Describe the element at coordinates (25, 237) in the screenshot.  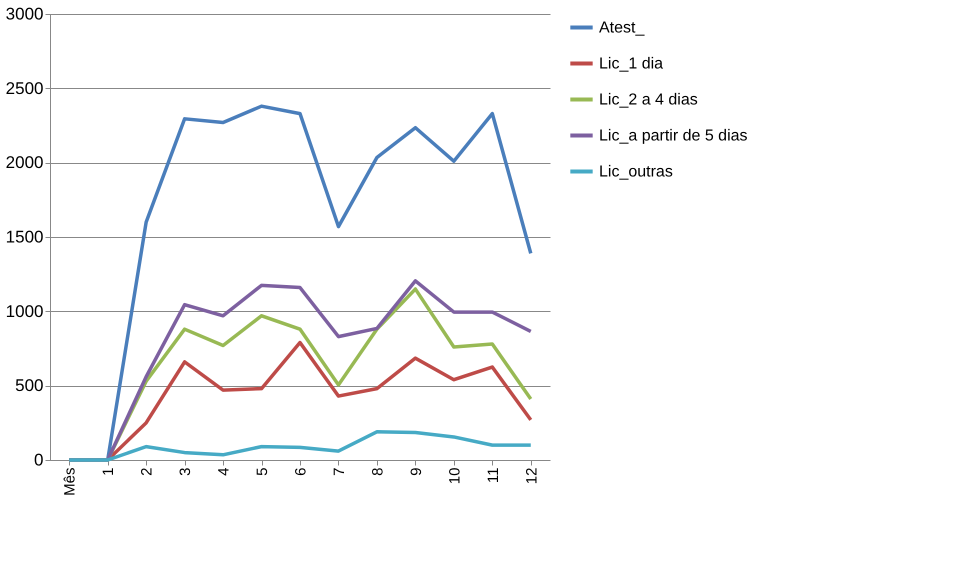
I see `y-tick-label: 1500` at that location.